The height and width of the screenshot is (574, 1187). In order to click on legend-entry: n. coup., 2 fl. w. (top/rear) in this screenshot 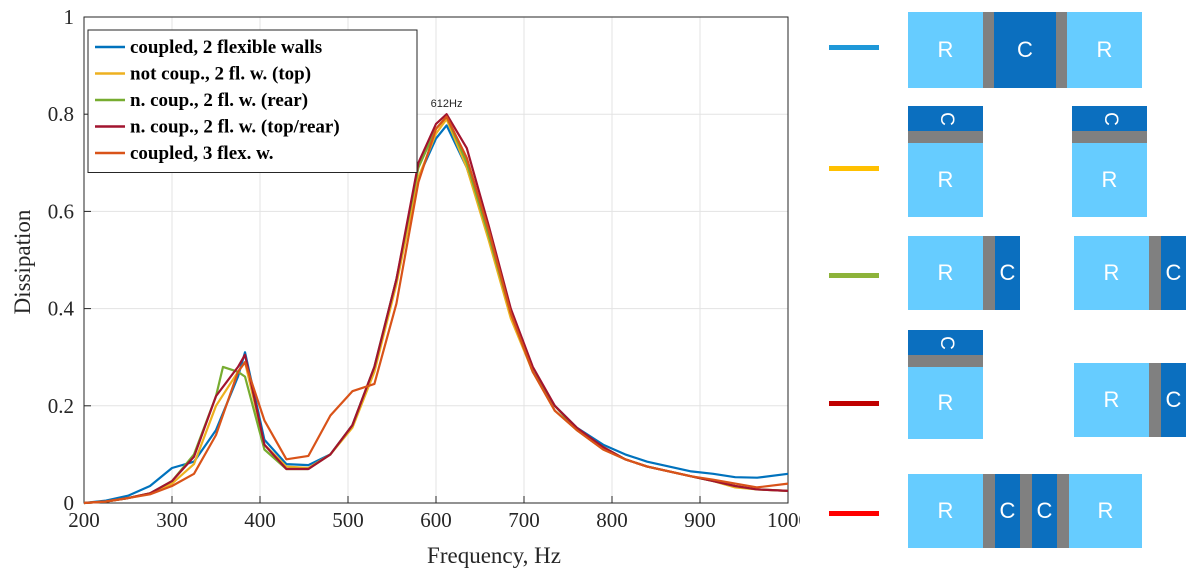, I will do `click(235, 127)`.